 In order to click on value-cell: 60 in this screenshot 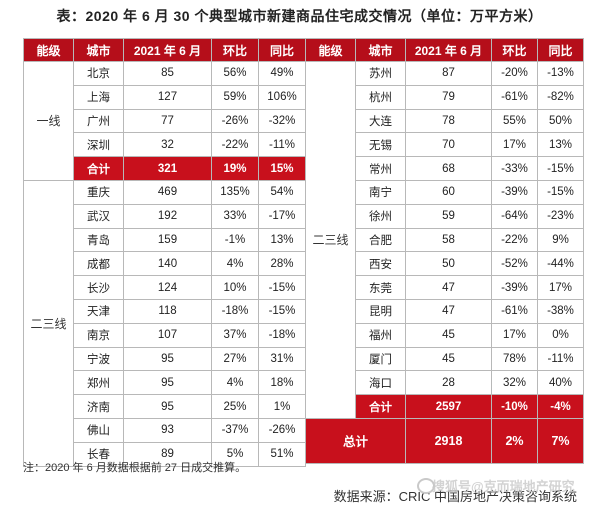, I will do `click(448, 192)`.